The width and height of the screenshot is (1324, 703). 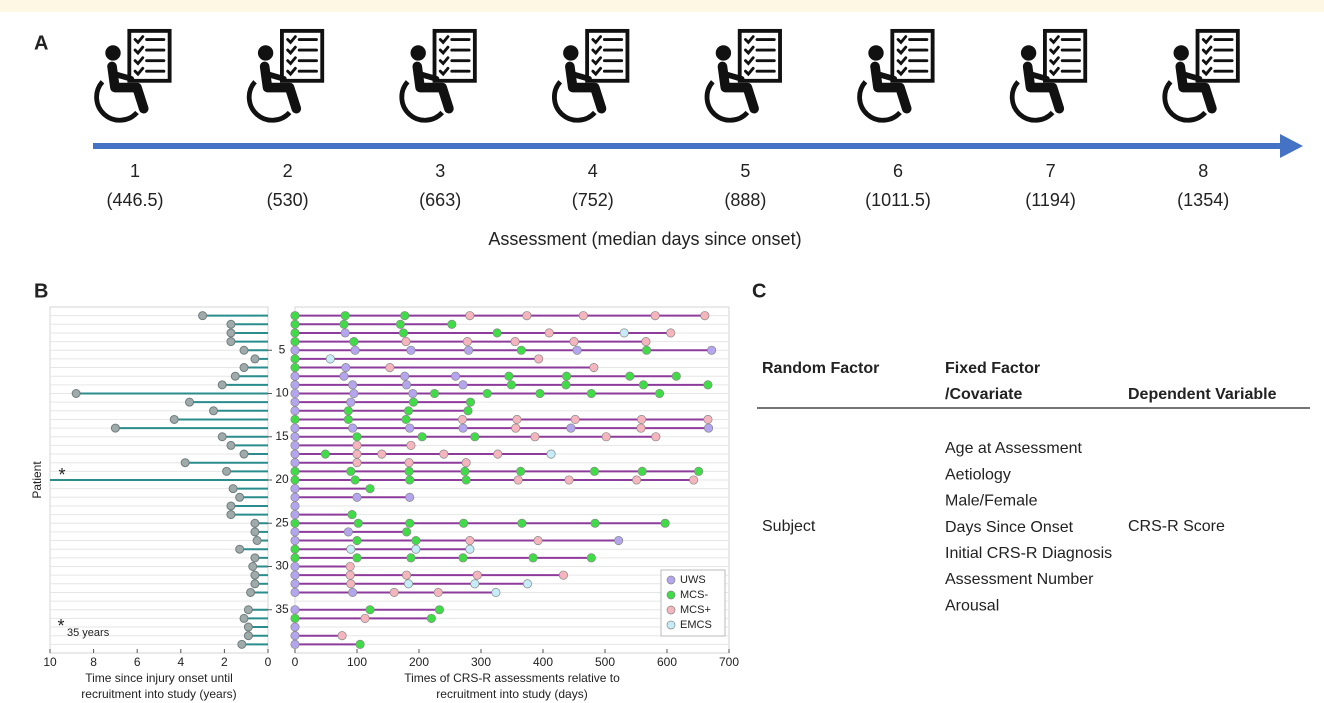 I want to click on y-tick-label: 10, so click(x=282, y=393).